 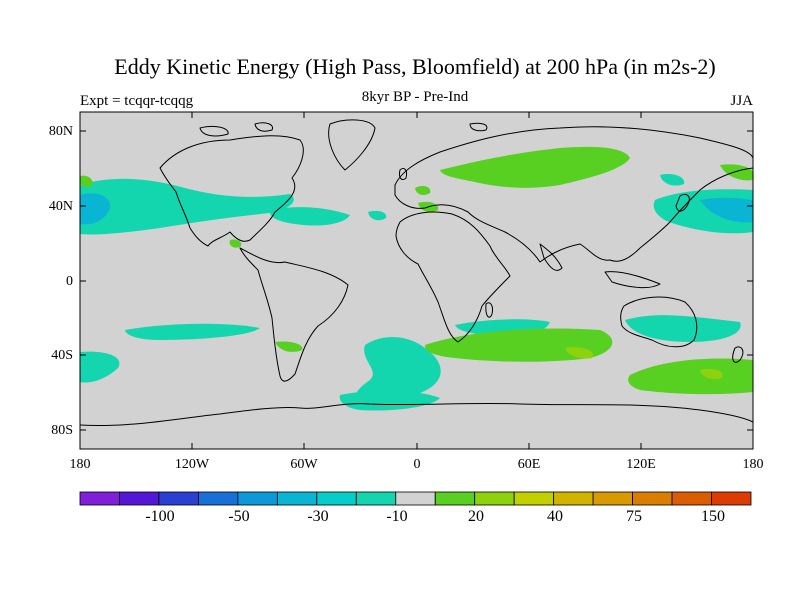 I want to click on lon-label: 120E, so click(x=641, y=464).